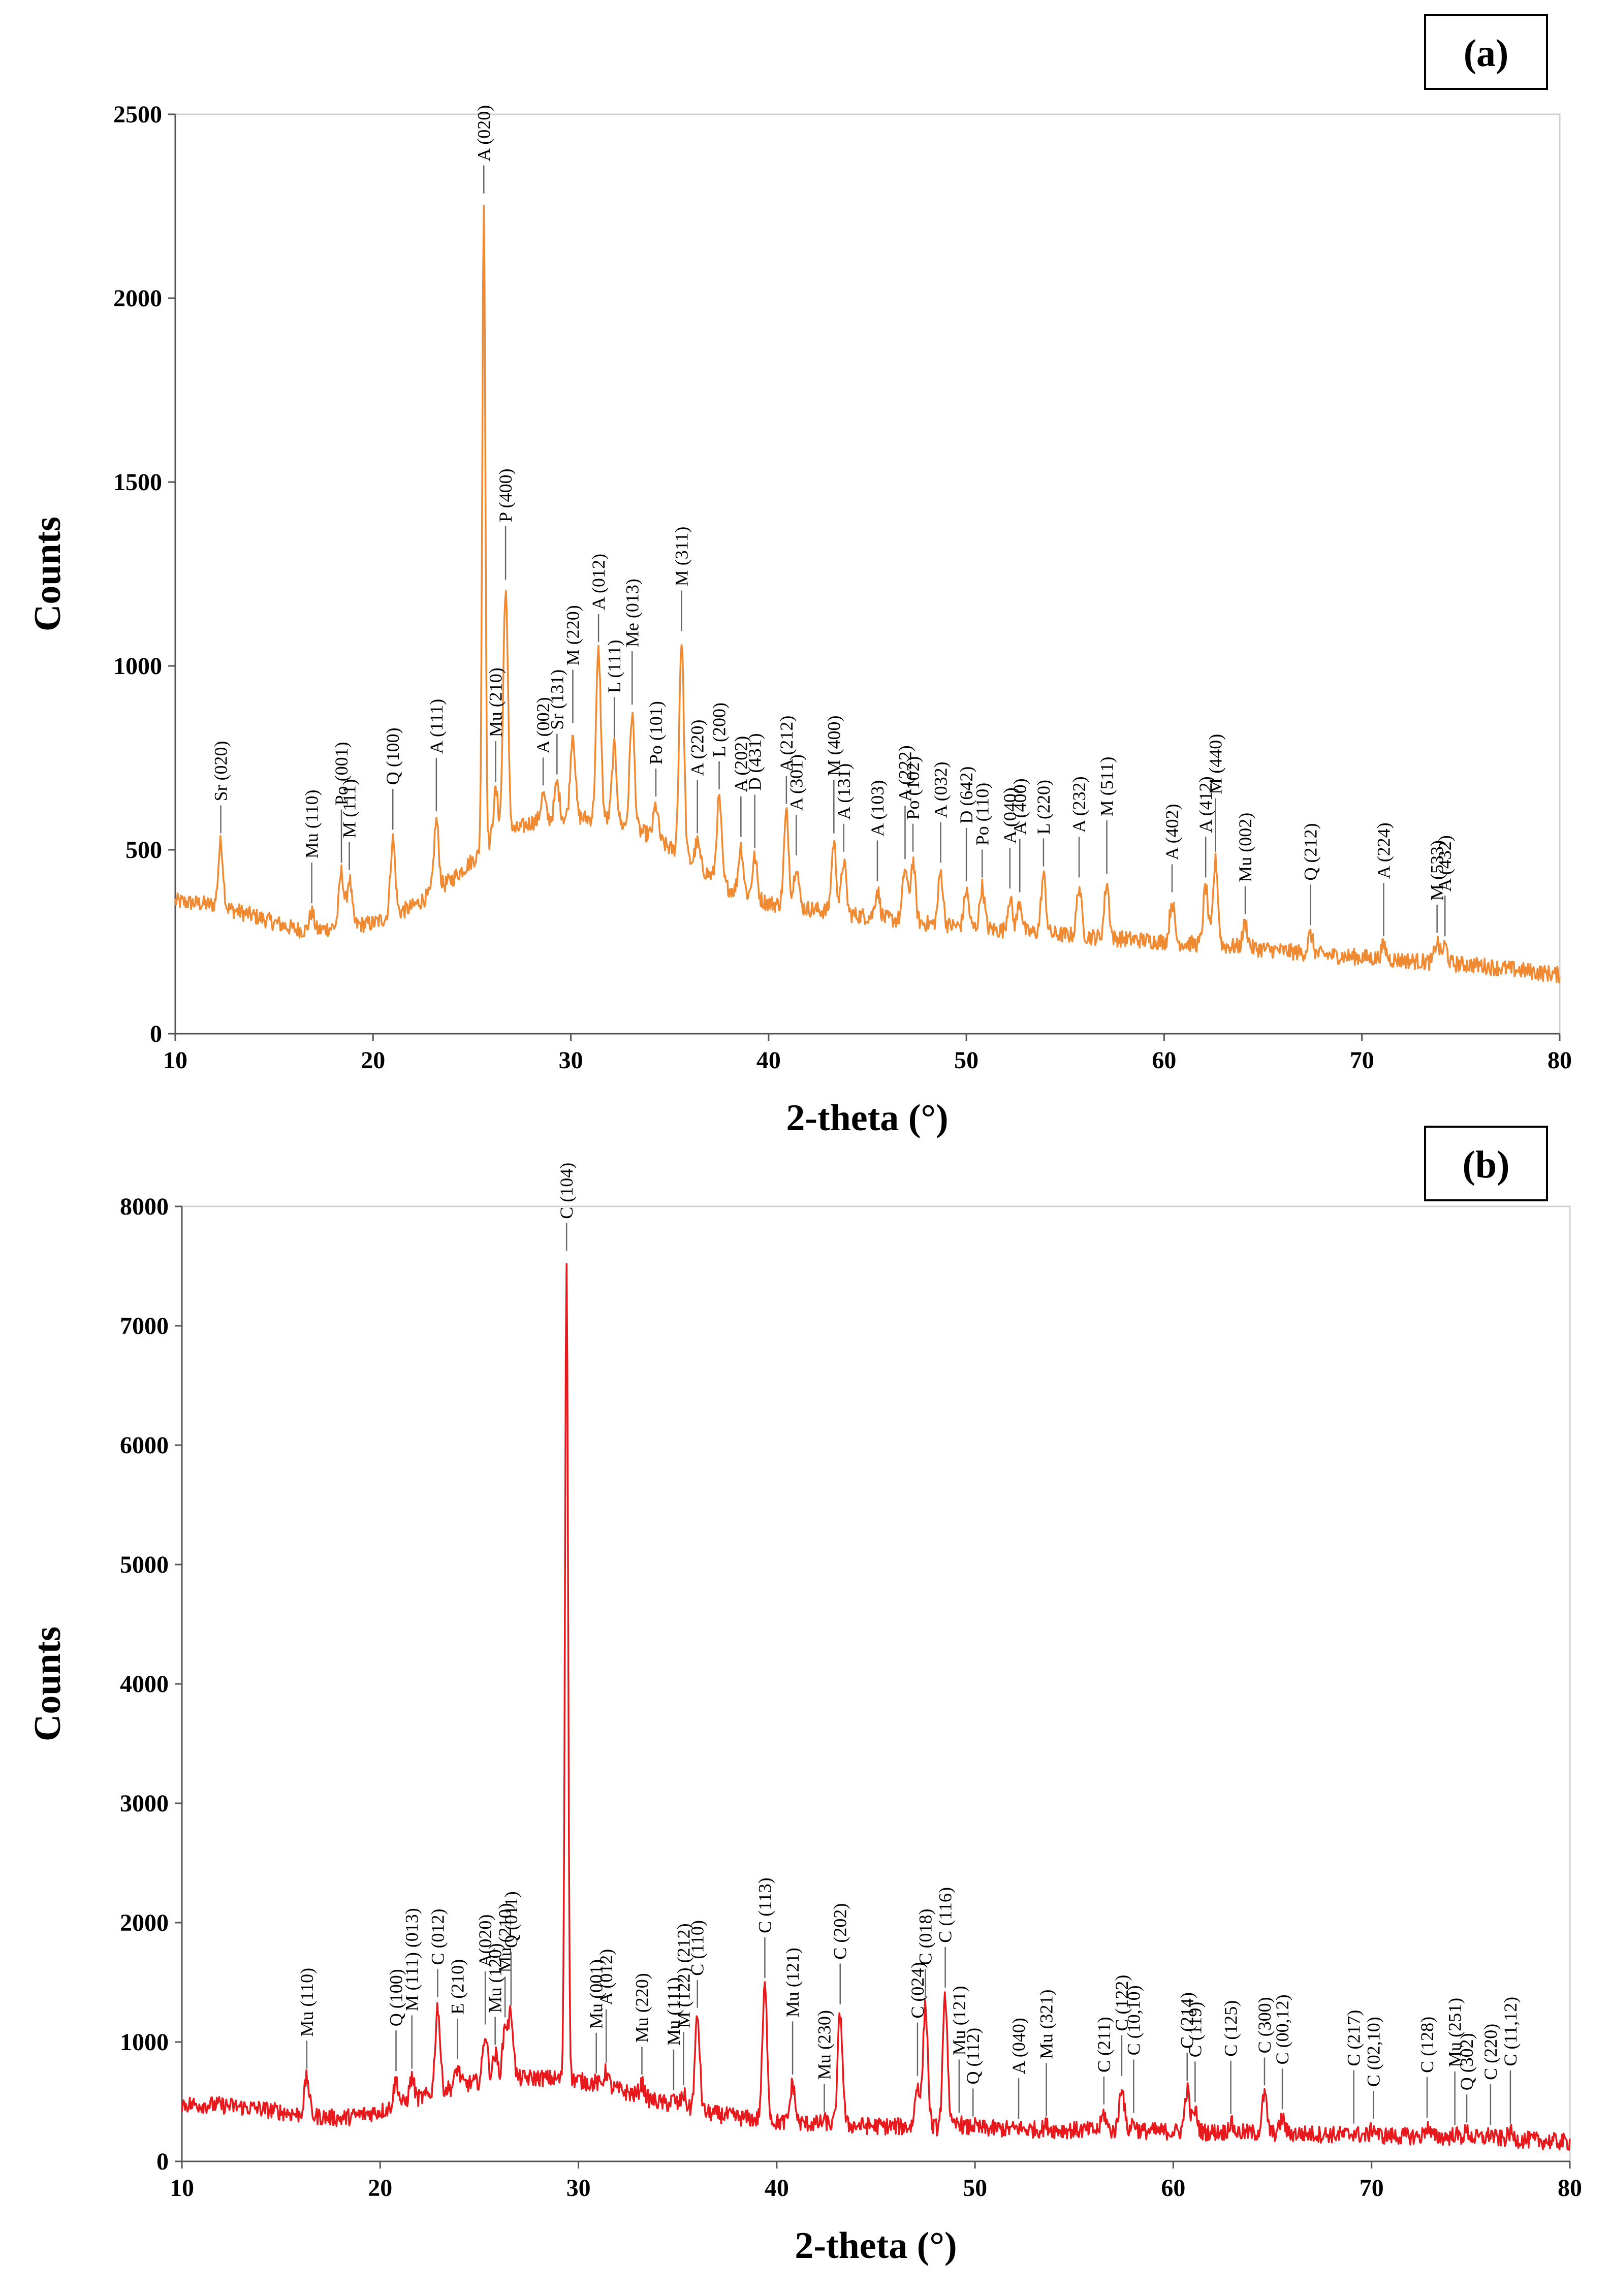 The image size is (1611, 2296). What do you see at coordinates (1104, 2045) in the screenshot?
I see `peak-label: C (211)` at bounding box center [1104, 2045].